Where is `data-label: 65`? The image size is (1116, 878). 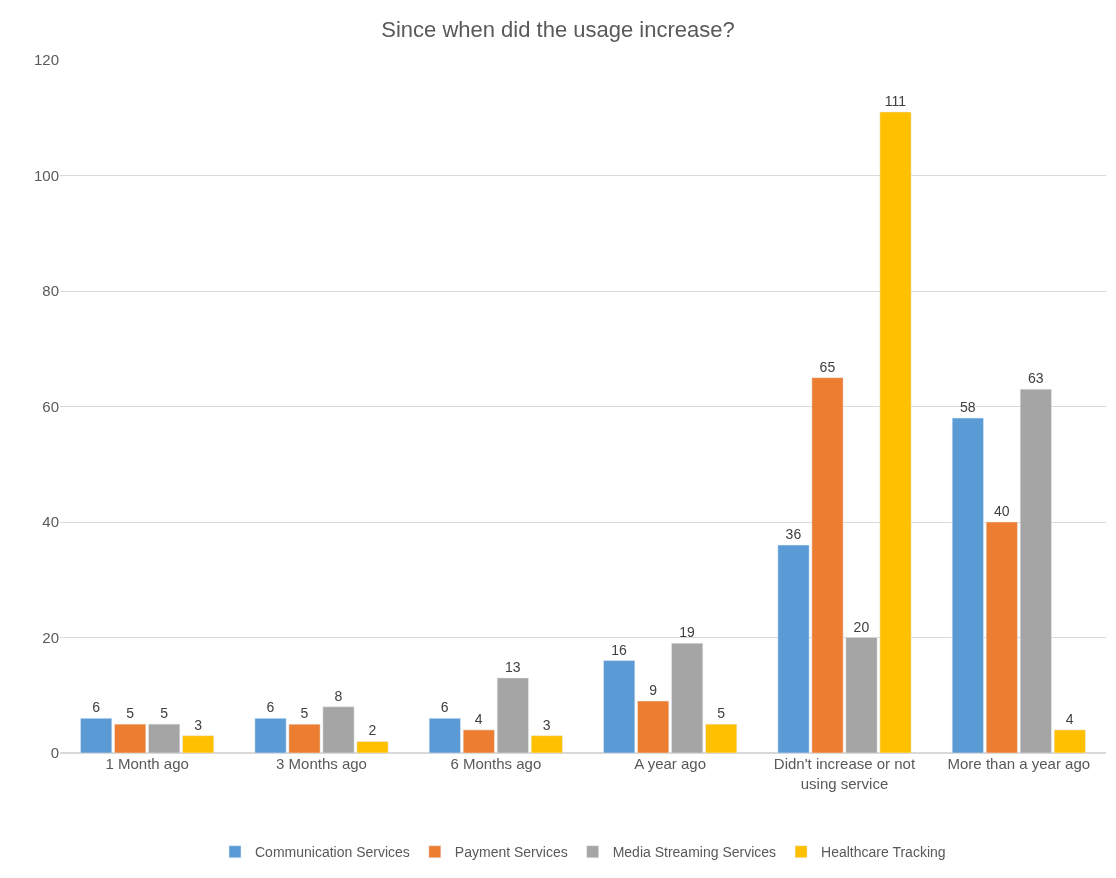 data-label: 65 is located at coordinates (827, 366).